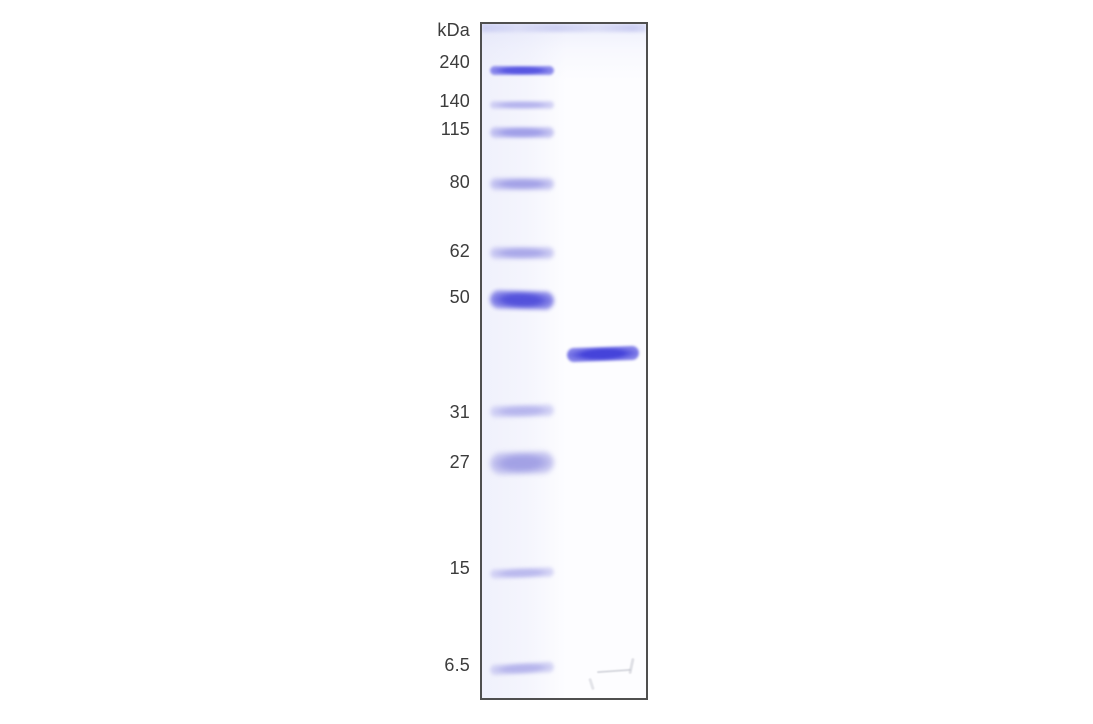 The image size is (1093, 724). What do you see at coordinates (459, 182) in the screenshot?
I see `mw-label-80: 80` at bounding box center [459, 182].